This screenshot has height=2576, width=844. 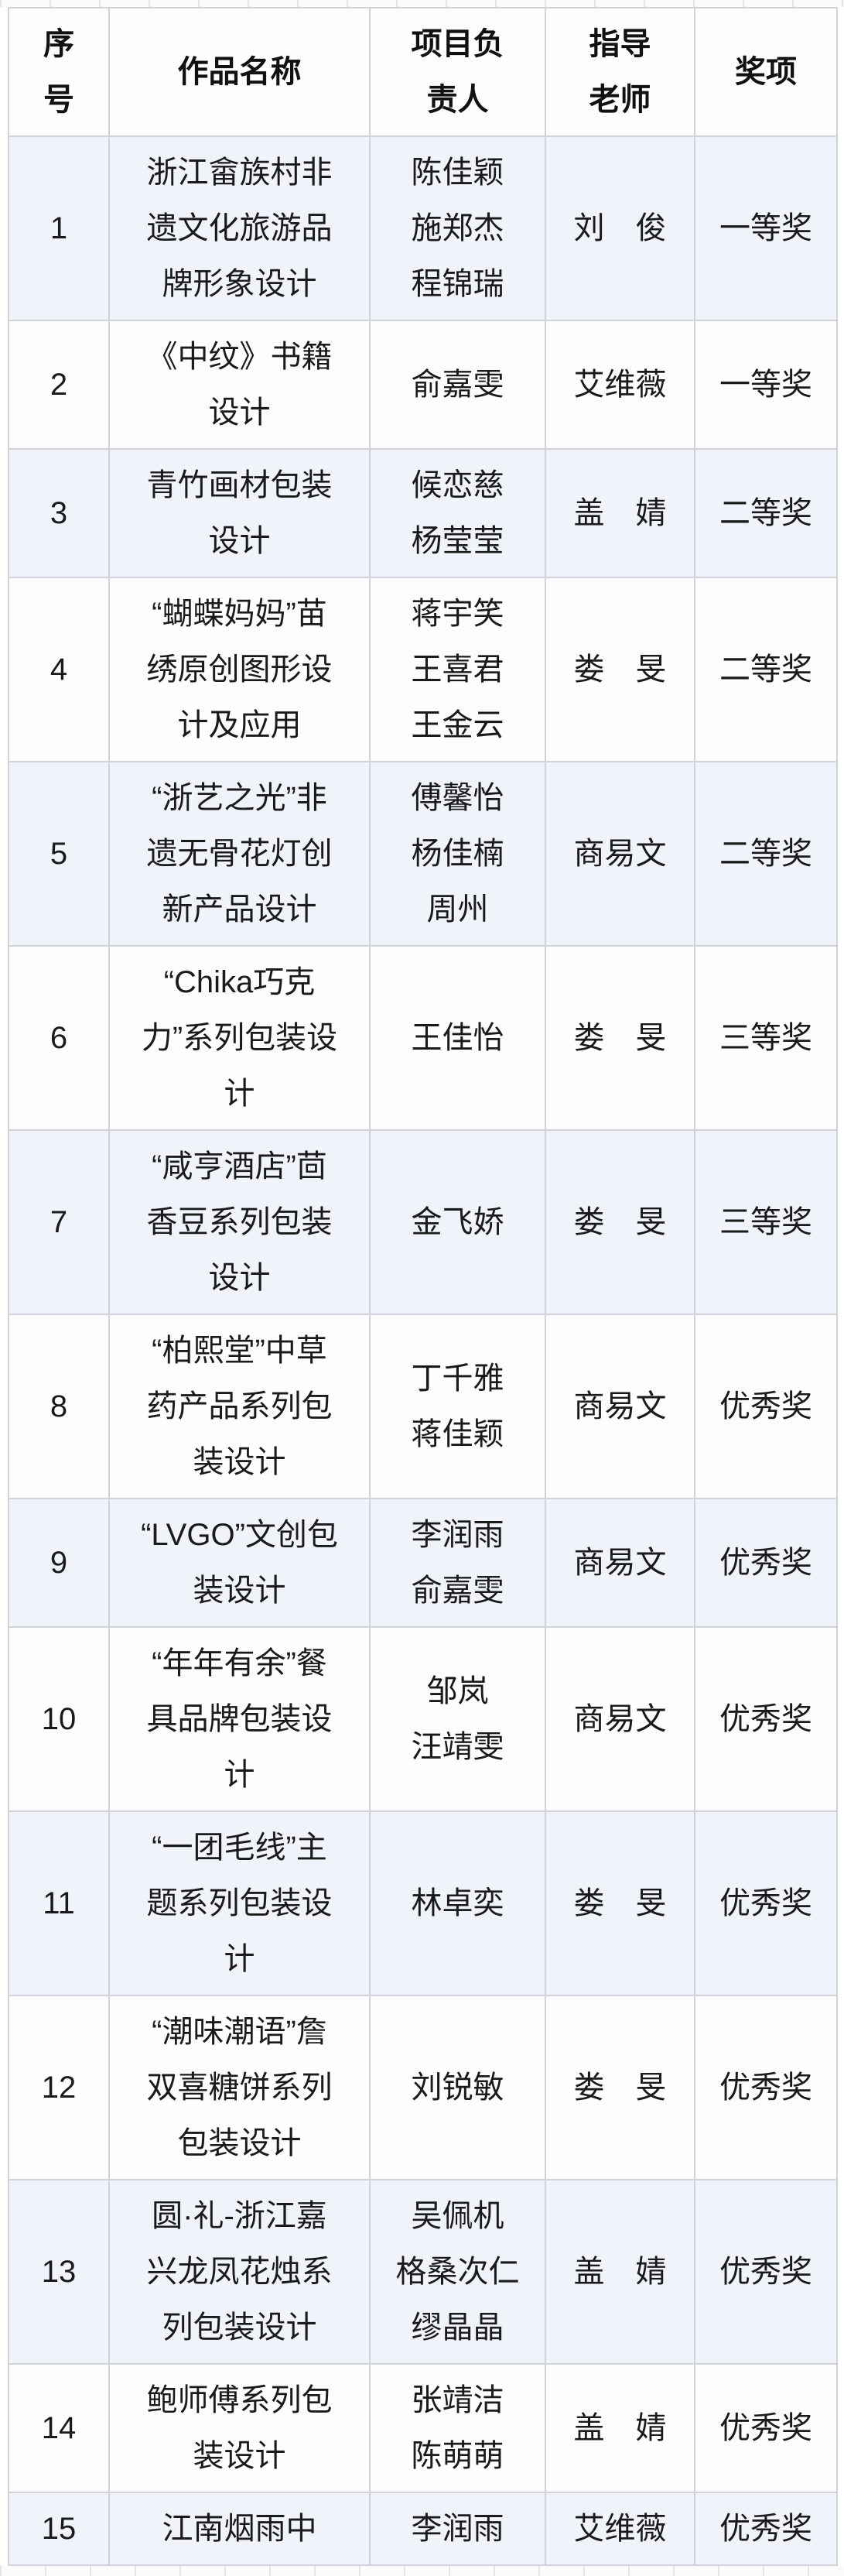 I want to click on table-row: 1 浙江畲族村非遗文化旅游品牌形象设计 陈佳颖 施郑杰 程锦瑞 刘 俊 一等奖, so click(x=423, y=228).